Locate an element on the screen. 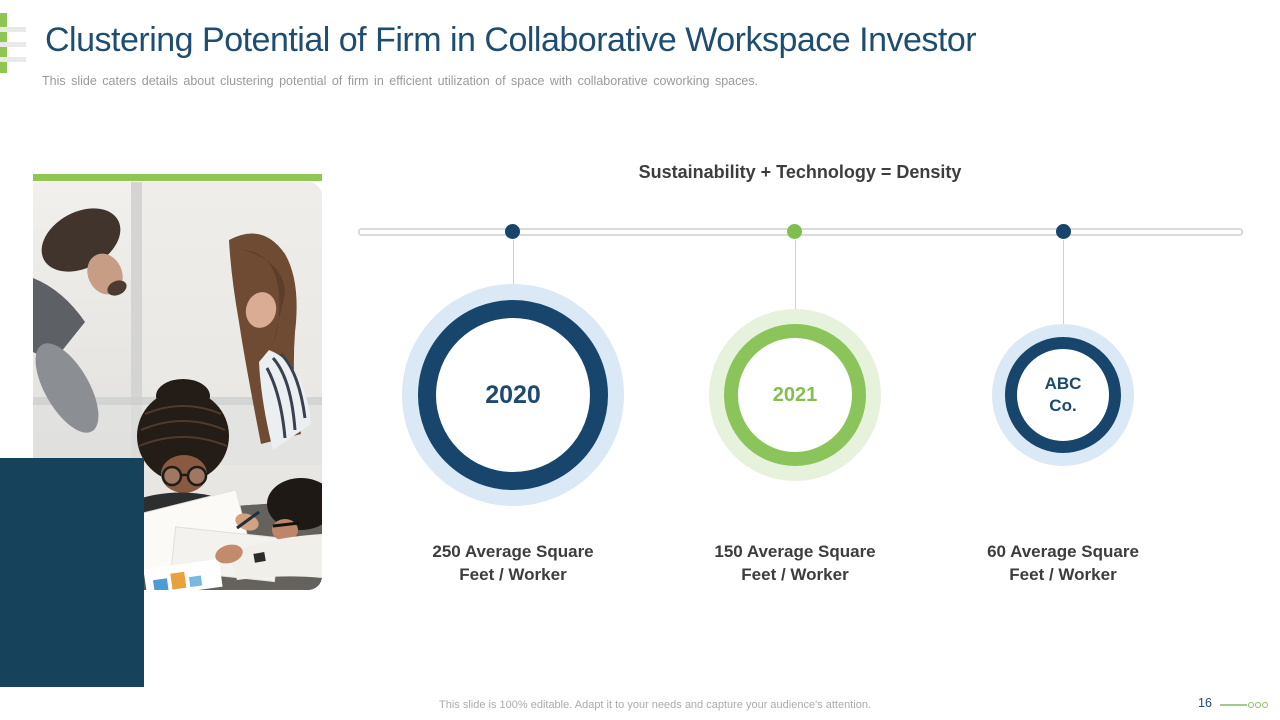 The width and height of the screenshot is (1280, 720). milestone-caption-abc-co: 60 Average Square Feet / Worker is located at coordinates (1063, 563).